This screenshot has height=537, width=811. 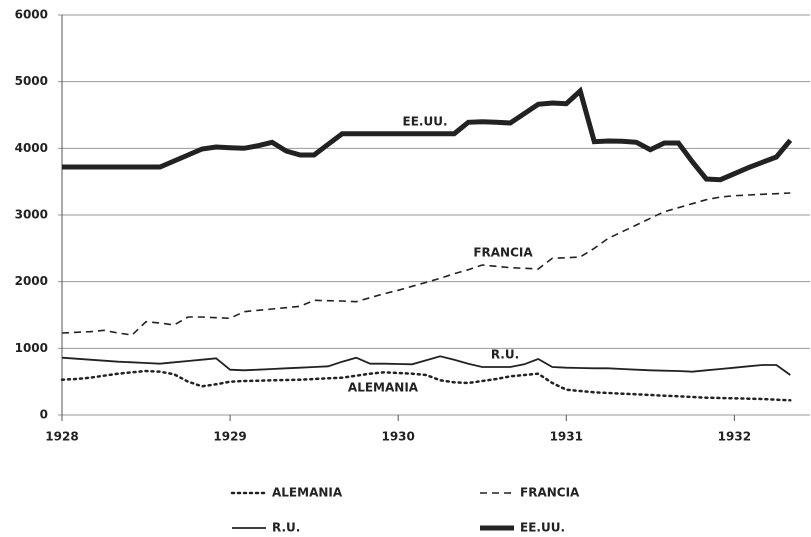 I want to click on annotation: R.U., so click(x=505, y=355).